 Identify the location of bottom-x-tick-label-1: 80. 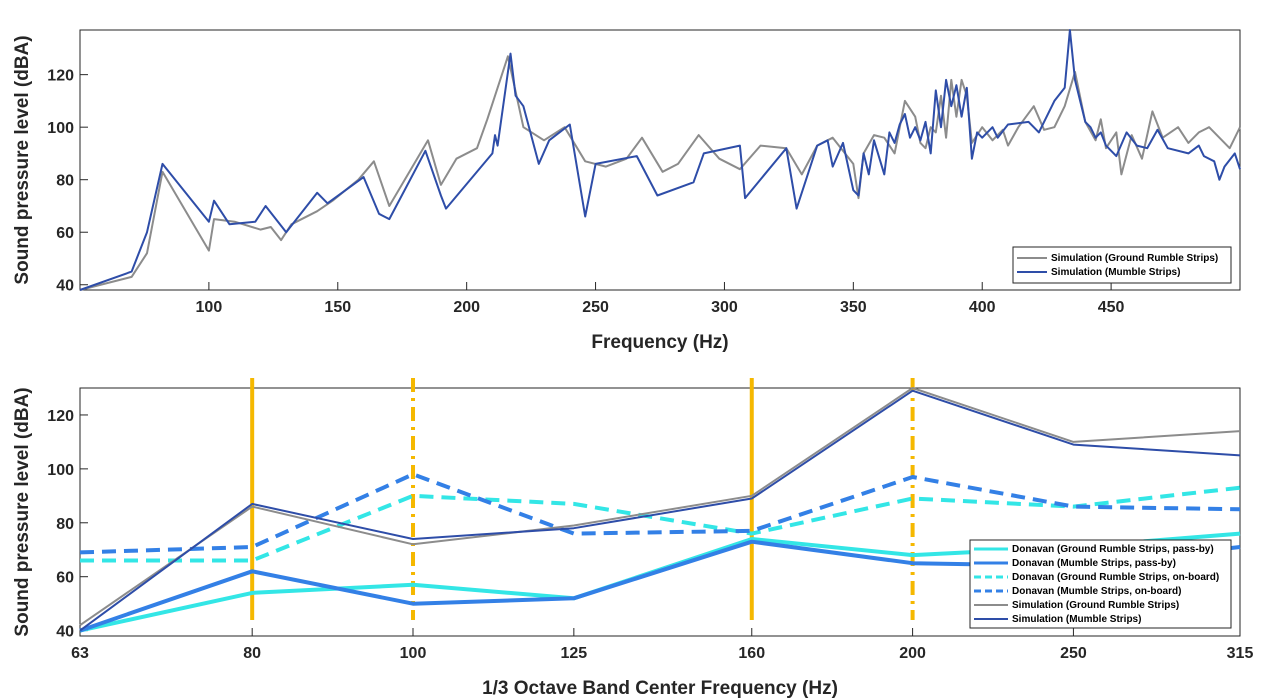
(252, 653).